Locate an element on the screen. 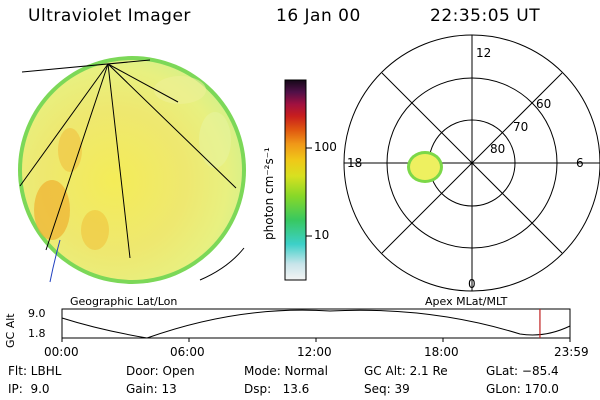 This screenshot has width=600, height=400. altitude-xtick: 00:00 is located at coordinates (61, 352).